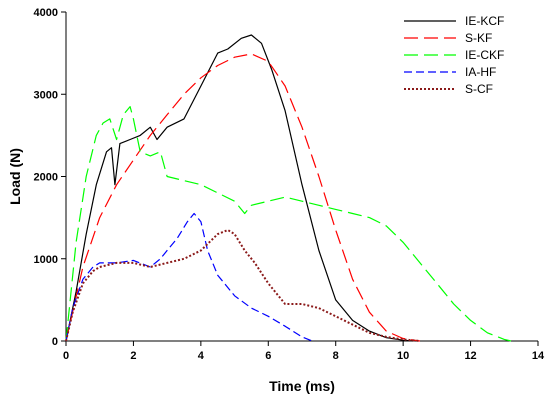  What do you see at coordinates (538, 356) in the screenshot?
I see `x-tick-label: 14` at bounding box center [538, 356].